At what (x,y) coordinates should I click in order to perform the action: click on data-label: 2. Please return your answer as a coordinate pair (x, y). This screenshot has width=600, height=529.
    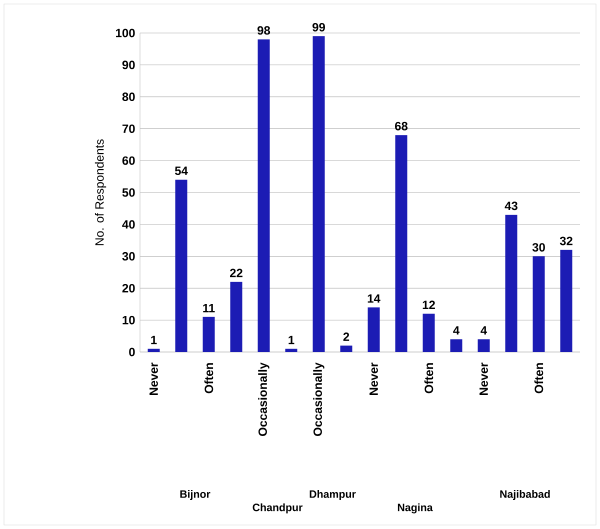
    Looking at the image, I should click on (346, 336).